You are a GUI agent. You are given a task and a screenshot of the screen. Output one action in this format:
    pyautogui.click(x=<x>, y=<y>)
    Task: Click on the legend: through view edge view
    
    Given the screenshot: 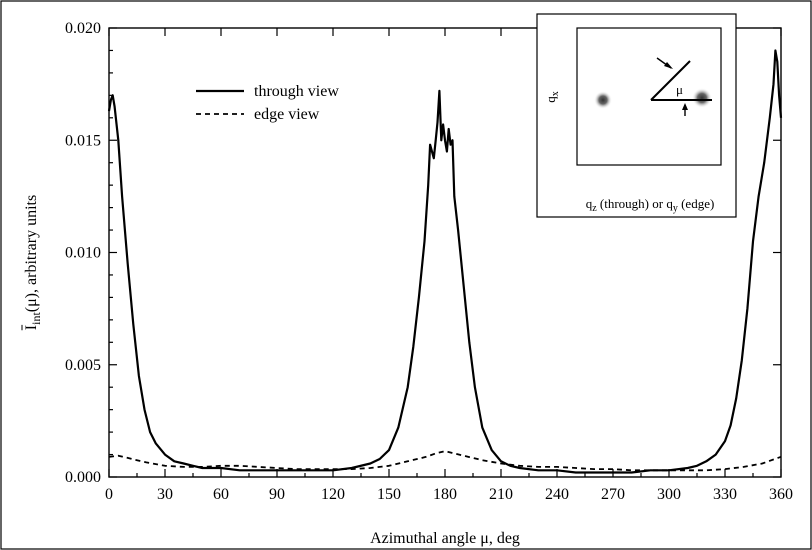 What is the action you would take?
    pyautogui.click(x=267, y=103)
    